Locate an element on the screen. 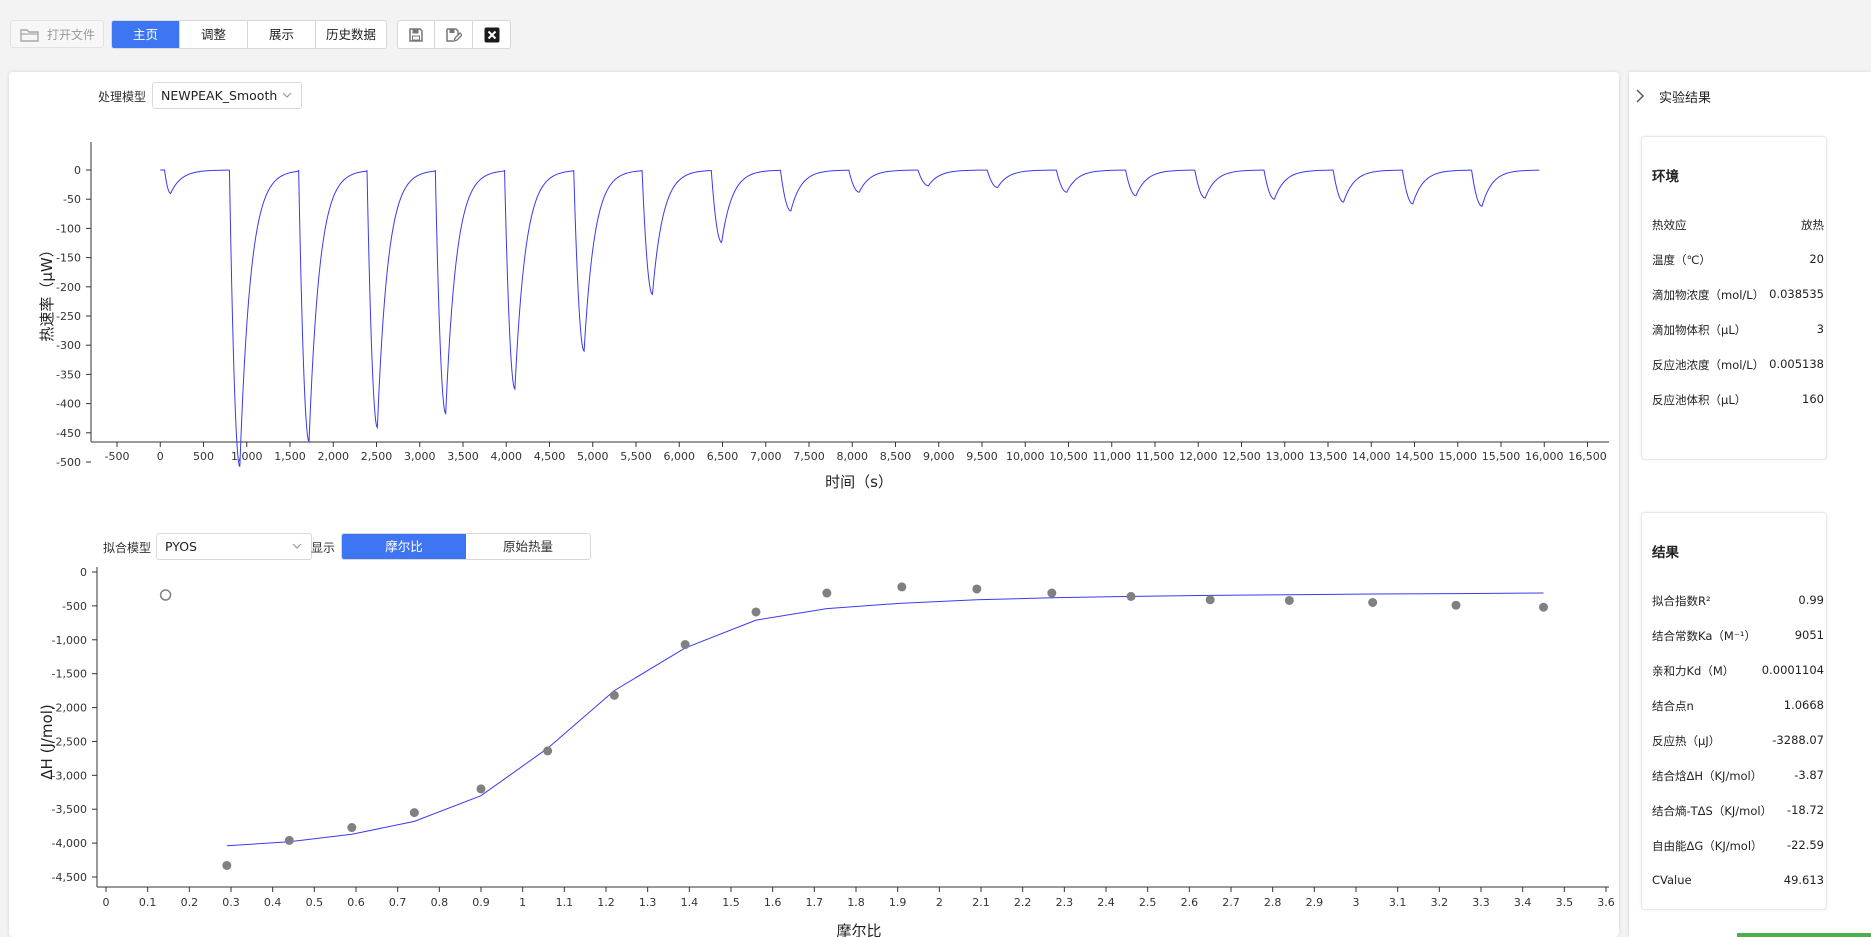 This screenshot has width=1871, height=937. chevron-down-icon is located at coordinates (287, 95).